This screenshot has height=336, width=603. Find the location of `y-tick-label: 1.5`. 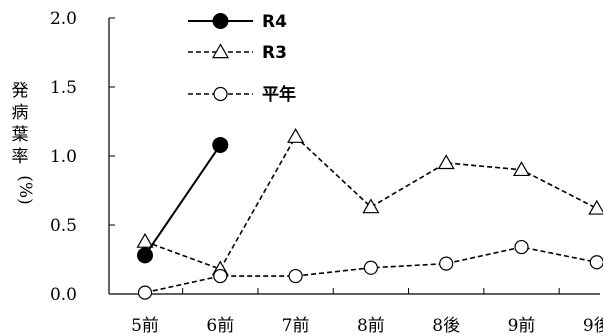

y-tick-label: 1.5 is located at coordinates (63, 88).